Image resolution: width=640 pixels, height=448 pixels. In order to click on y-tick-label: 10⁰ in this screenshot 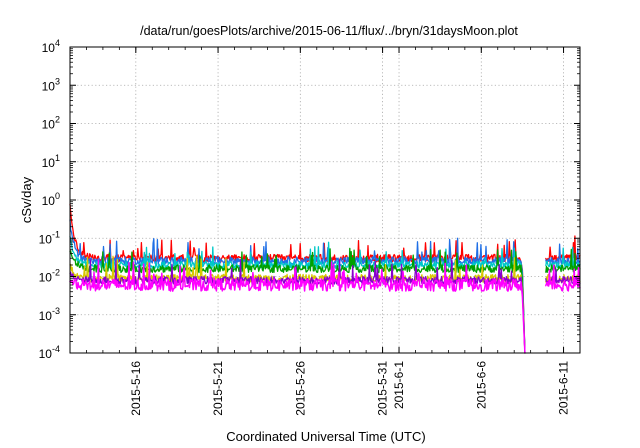, I will do `click(51, 199)`.